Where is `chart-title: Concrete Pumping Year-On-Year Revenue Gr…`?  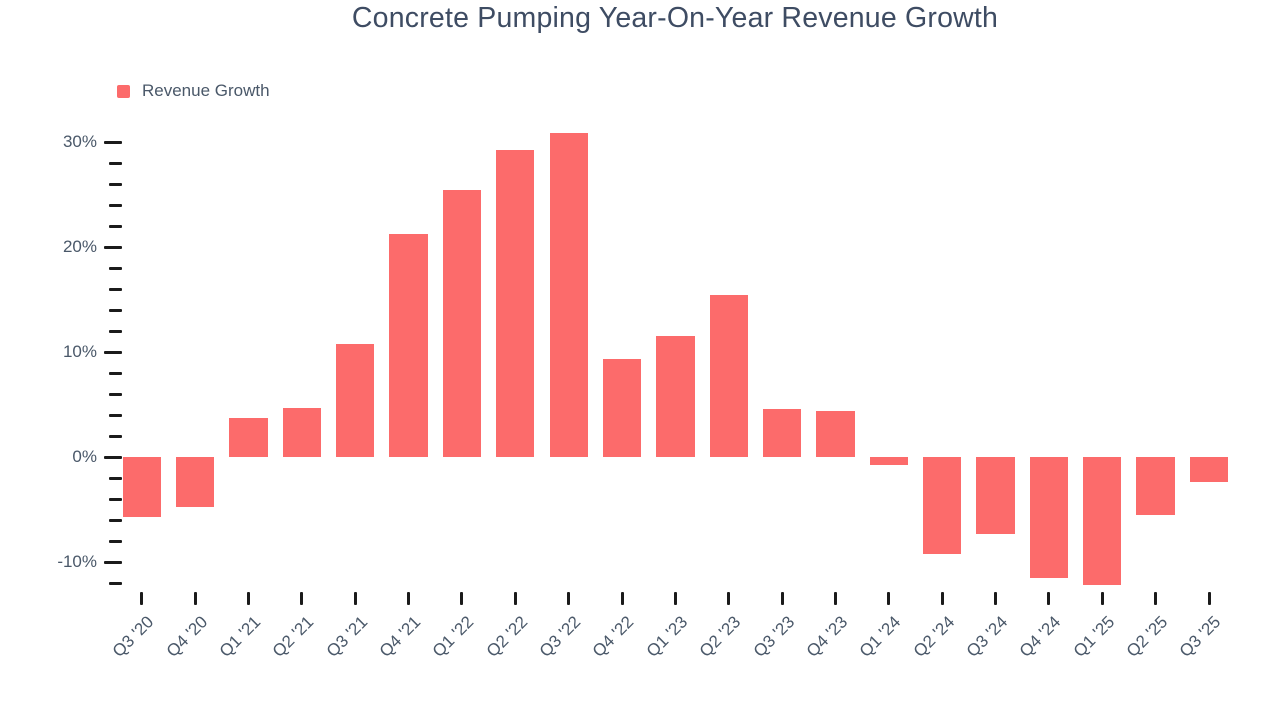
chart-title: Concrete Pumping Year-On-Year Revenue Gr… is located at coordinates (675, 18).